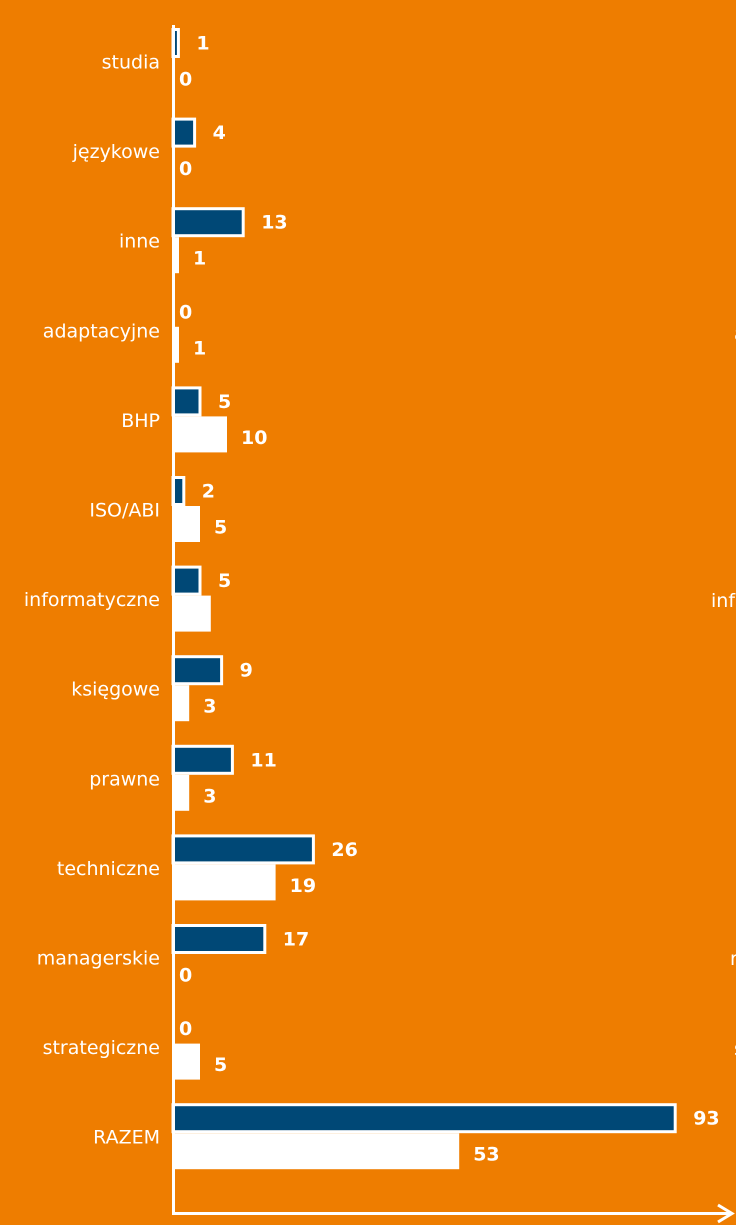 This screenshot has height=1225, width=736. I want to click on value-label-series-2-techniczne: 19, so click(303, 886).